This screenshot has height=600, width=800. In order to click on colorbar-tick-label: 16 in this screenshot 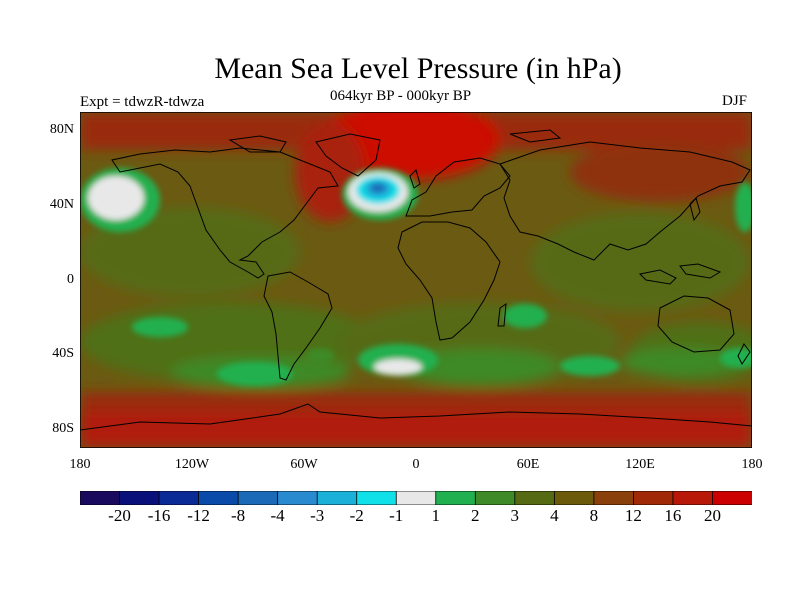, I will do `click(673, 515)`.